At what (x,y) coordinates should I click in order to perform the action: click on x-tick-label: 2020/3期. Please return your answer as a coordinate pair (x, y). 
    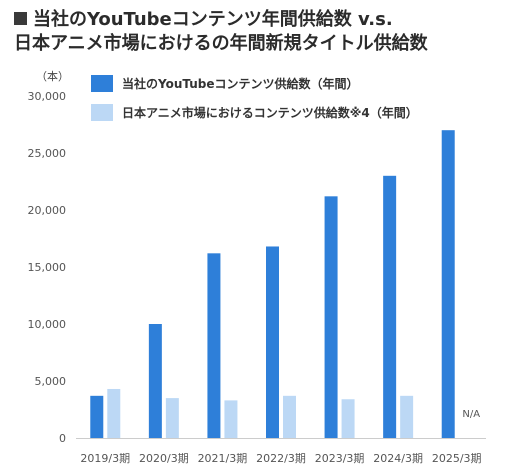
    Looking at the image, I should click on (164, 458).